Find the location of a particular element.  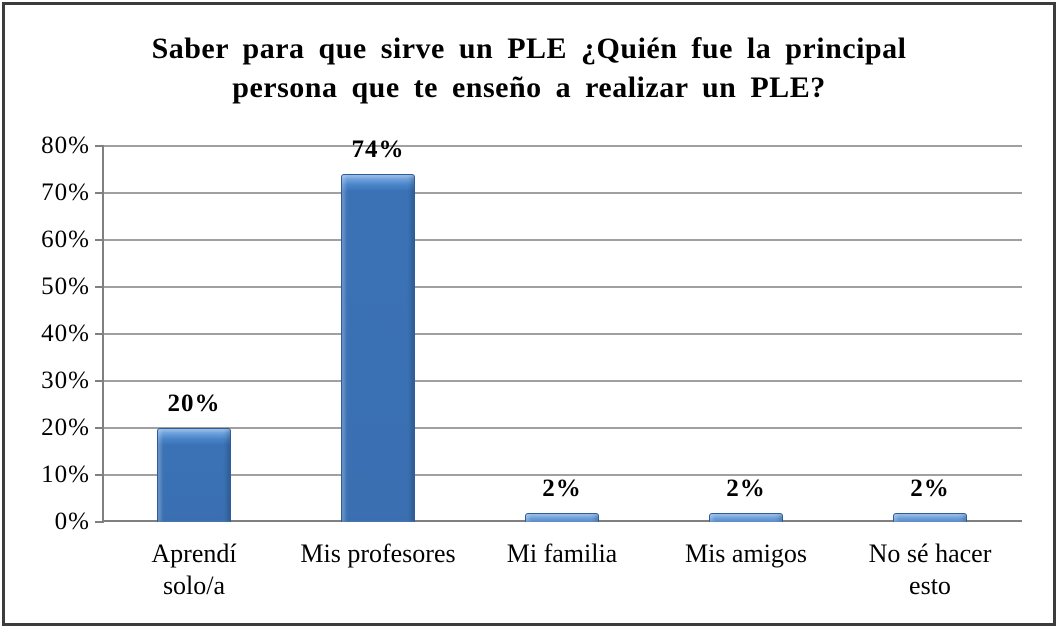

x-axis-label-line: Mis amigos is located at coordinates (746, 553).